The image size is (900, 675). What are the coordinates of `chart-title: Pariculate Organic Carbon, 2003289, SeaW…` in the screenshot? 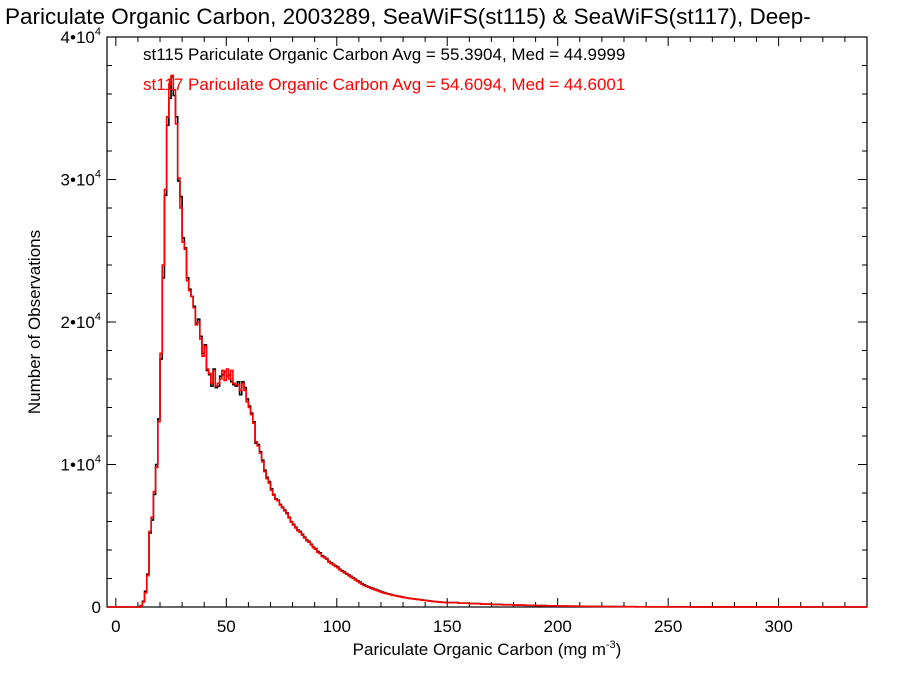 It's located at (408, 16).